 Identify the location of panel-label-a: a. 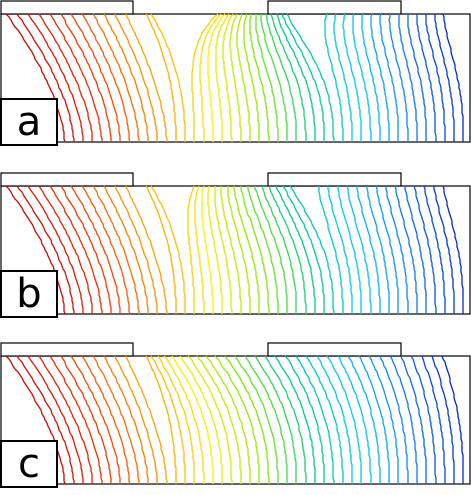
(29, 122).